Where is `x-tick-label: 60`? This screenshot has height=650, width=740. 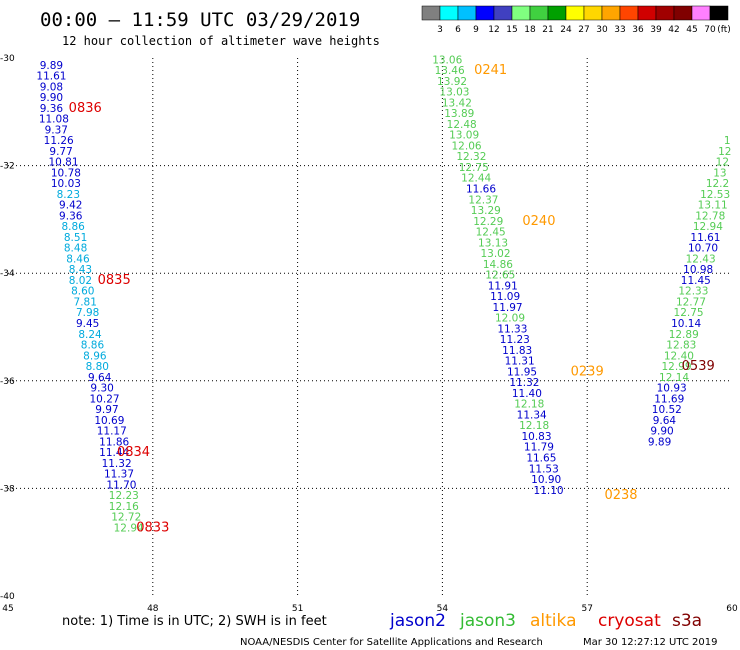 x-tick-label: 60 is located at coordinates (732, 609).